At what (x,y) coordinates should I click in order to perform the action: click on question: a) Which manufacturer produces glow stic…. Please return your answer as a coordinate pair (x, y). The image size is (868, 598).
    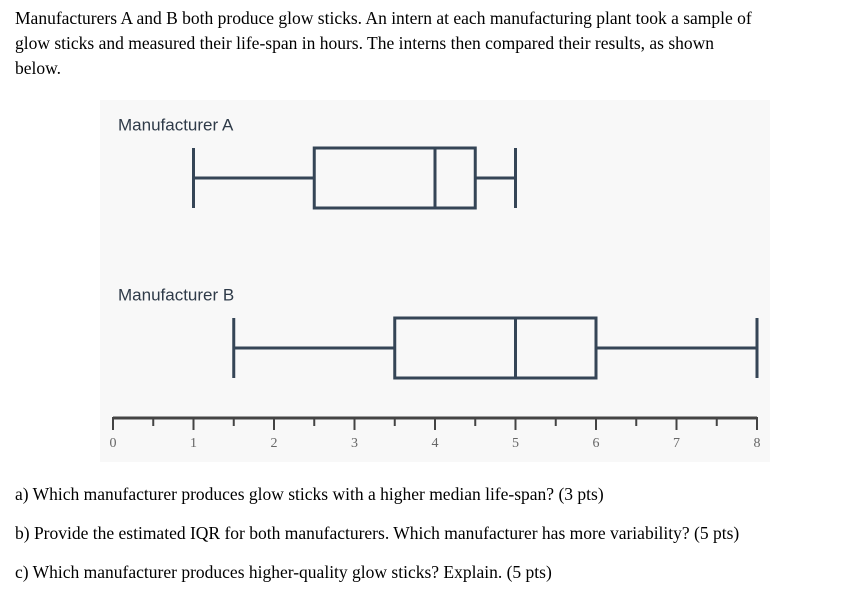
    Looking at the image, I should click on (309, 494).